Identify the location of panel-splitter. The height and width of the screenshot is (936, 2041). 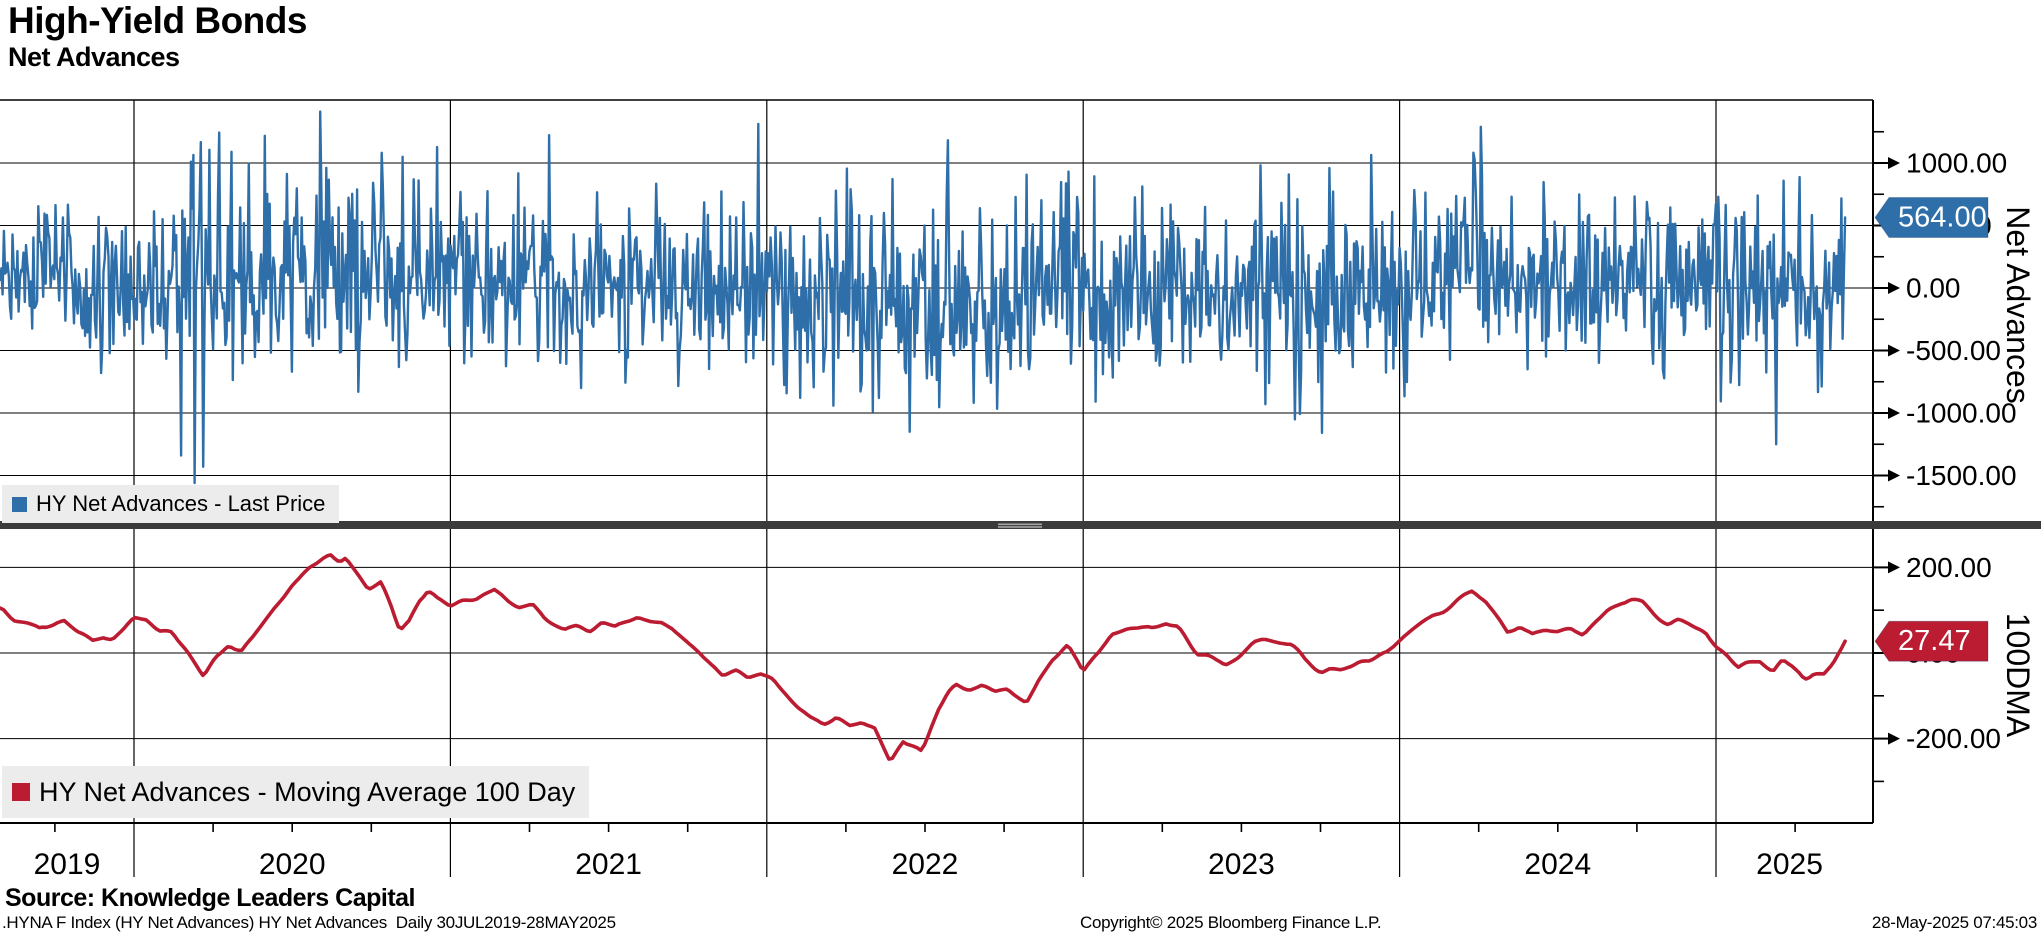
(1020, 525).